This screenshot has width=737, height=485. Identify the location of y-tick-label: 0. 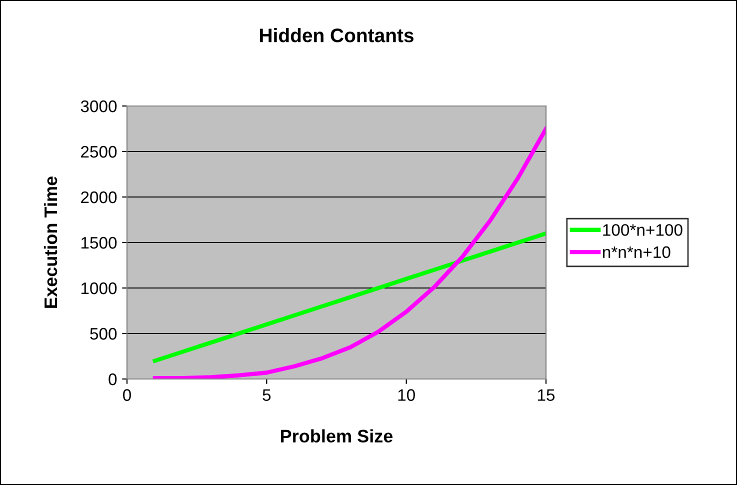
(112, 379).